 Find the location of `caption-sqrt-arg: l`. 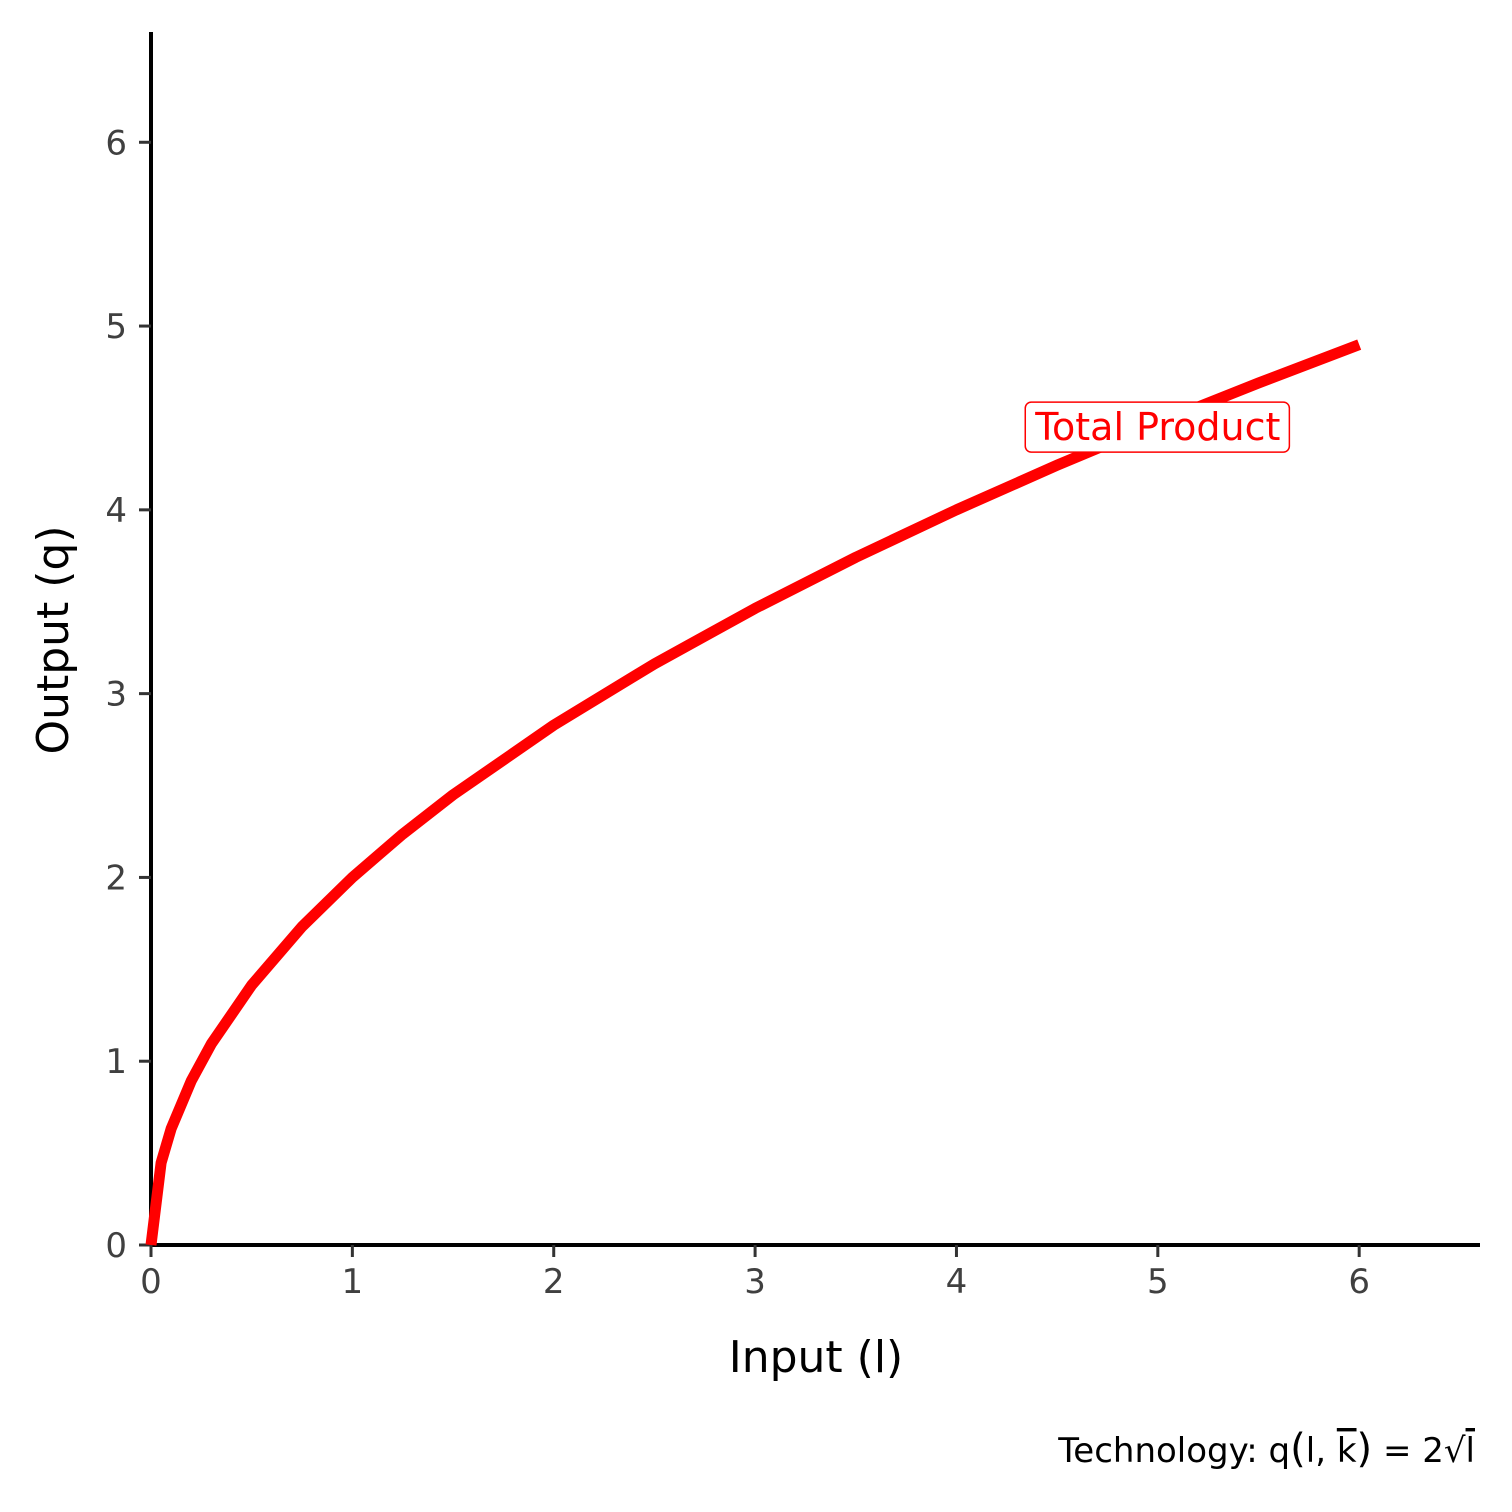

caption-sqrt-arg: l is located at coordinates (1470, 1451).